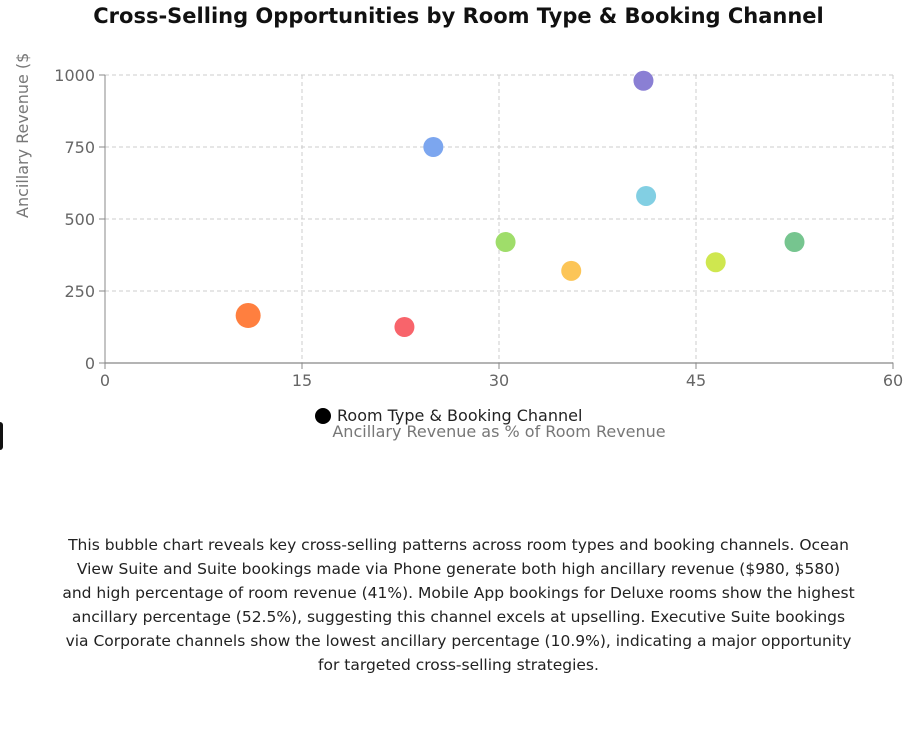 The width and height of the screenshot is (917, 736). What do you see at coordinates (893, 380) in the screenshot?
I see `x-tick-label: 60` at bounding box center [893, 380].